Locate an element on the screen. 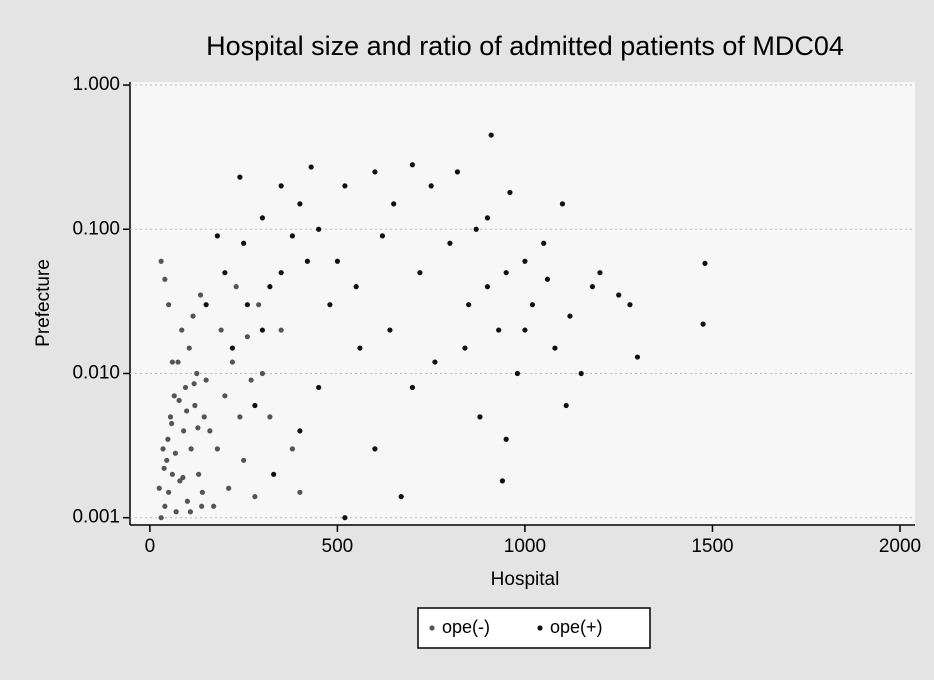 The width and height of the screenshot is (934, 680). y-axis-title: Prefecture is located at coordinates (43, 303).